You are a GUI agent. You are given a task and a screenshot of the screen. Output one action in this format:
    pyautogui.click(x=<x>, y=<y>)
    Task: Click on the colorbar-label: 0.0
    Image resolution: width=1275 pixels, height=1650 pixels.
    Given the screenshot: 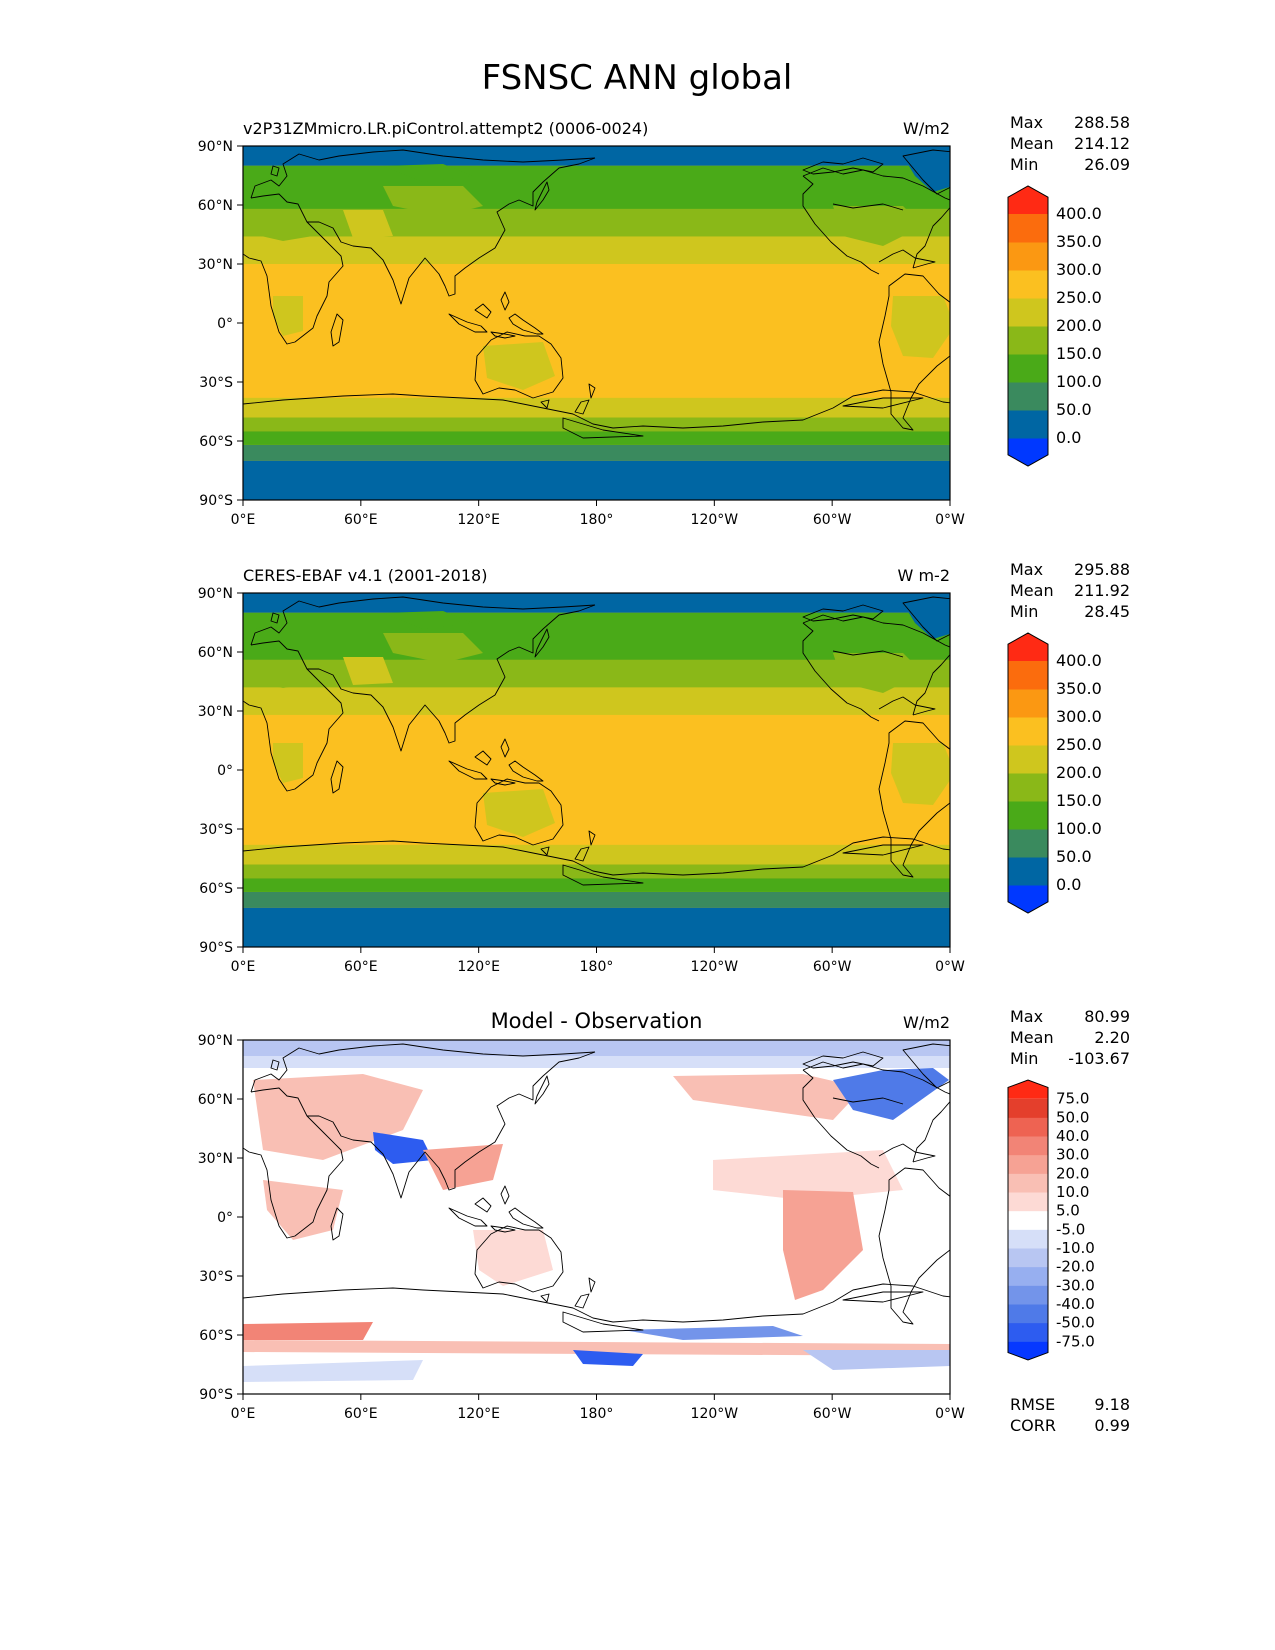 What is the action you would take?
    pyautogui.click(x=1068, y=884)
    